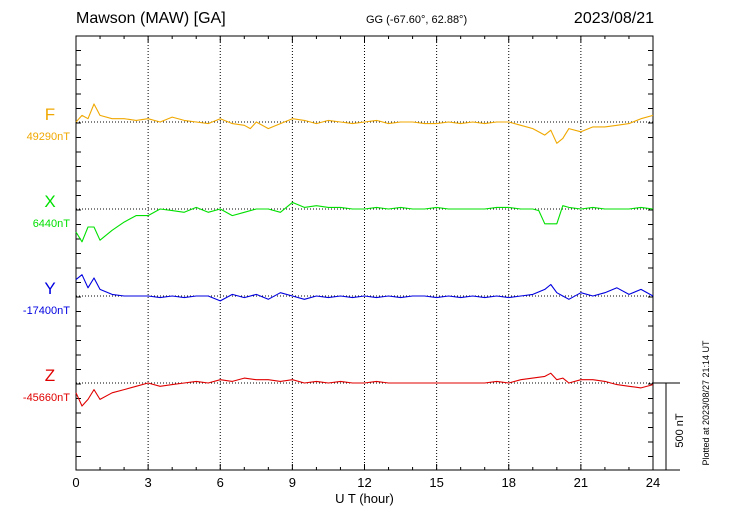 Image resolution: width=730 pixels, height=520 pixels. What do you see at coordinates (613, 18) in the screenshot?
I see `plot-date: 2023/08/21` at bounding box center [613, 18].